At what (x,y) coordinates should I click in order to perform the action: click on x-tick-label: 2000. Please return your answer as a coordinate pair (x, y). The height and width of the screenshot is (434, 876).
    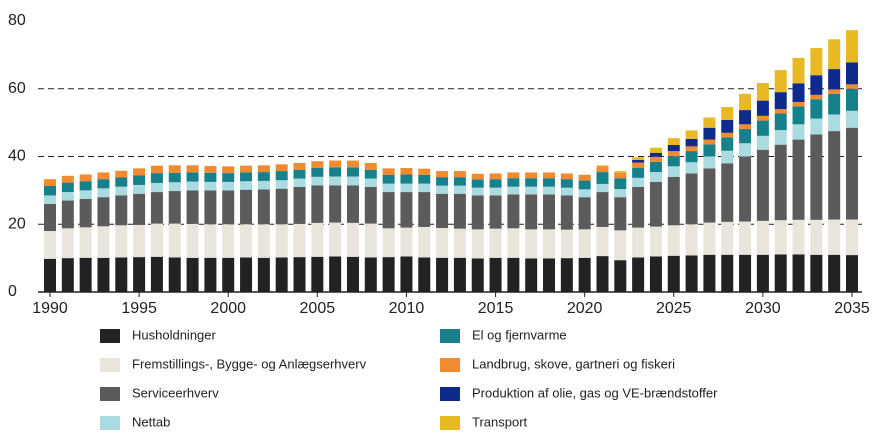
    Looking at the image, I should click on (228, 308).